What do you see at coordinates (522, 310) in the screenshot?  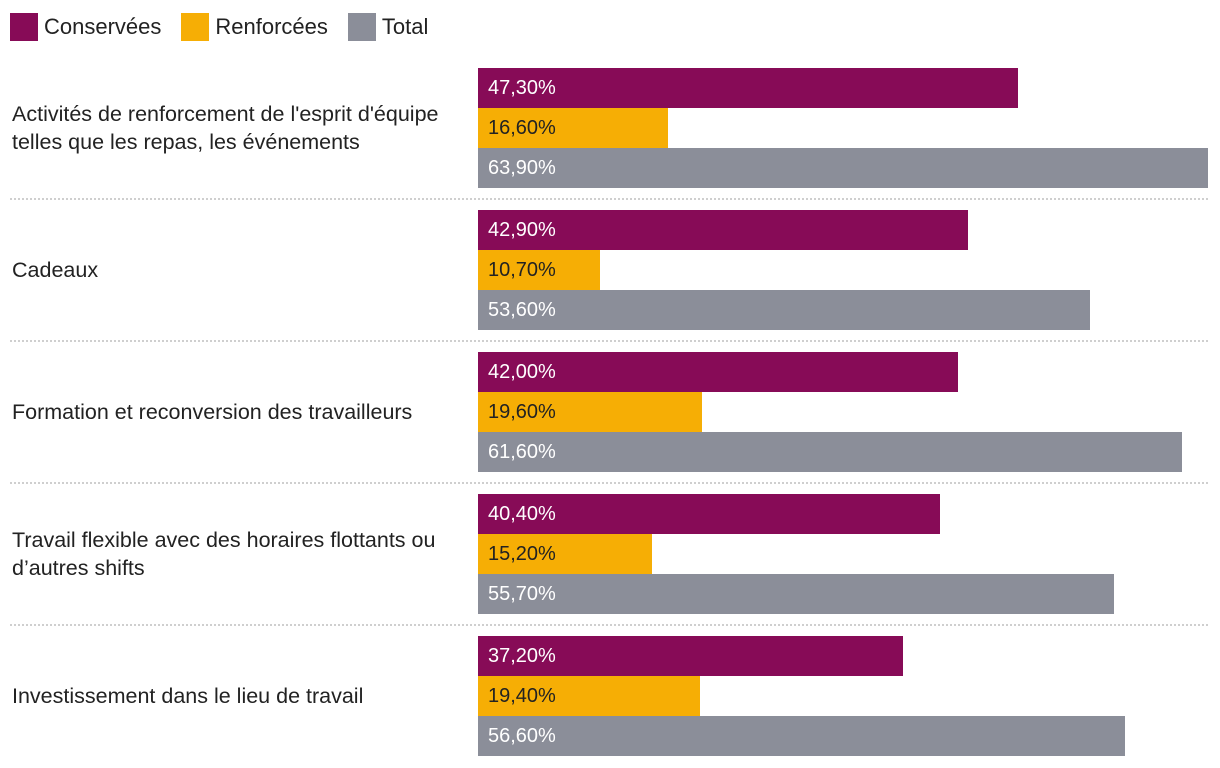 I see `bar-value-label: 53,60%` at bounding box center [522, 310].